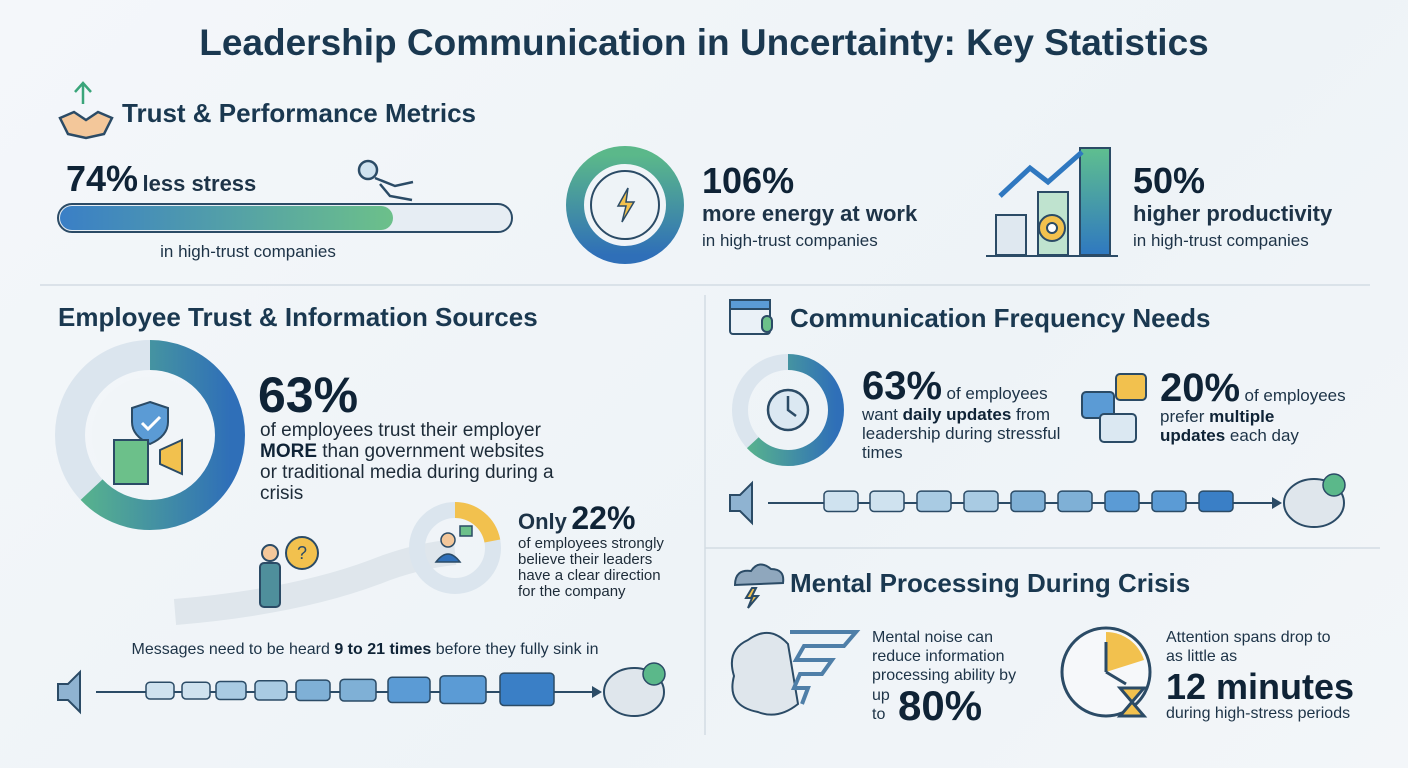  I want to click on stat-number: 80%, so click(940, 705).